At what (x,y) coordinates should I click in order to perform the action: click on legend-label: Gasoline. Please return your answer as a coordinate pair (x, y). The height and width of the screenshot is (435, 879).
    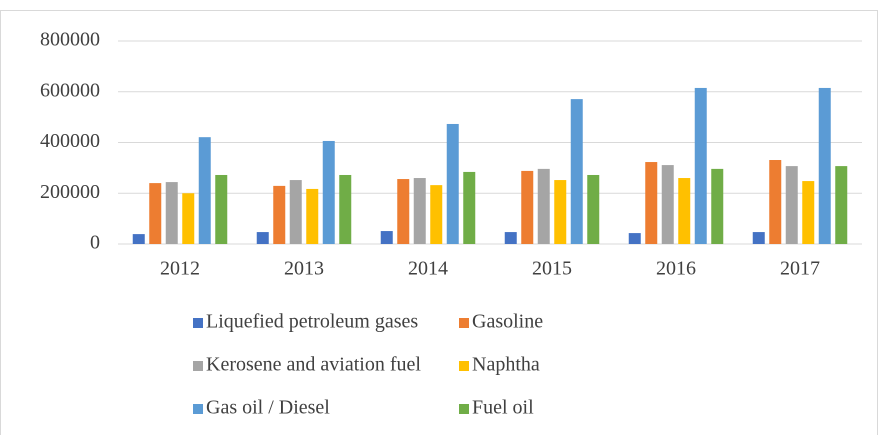
    Looking at the image, I should click on (507, 322).